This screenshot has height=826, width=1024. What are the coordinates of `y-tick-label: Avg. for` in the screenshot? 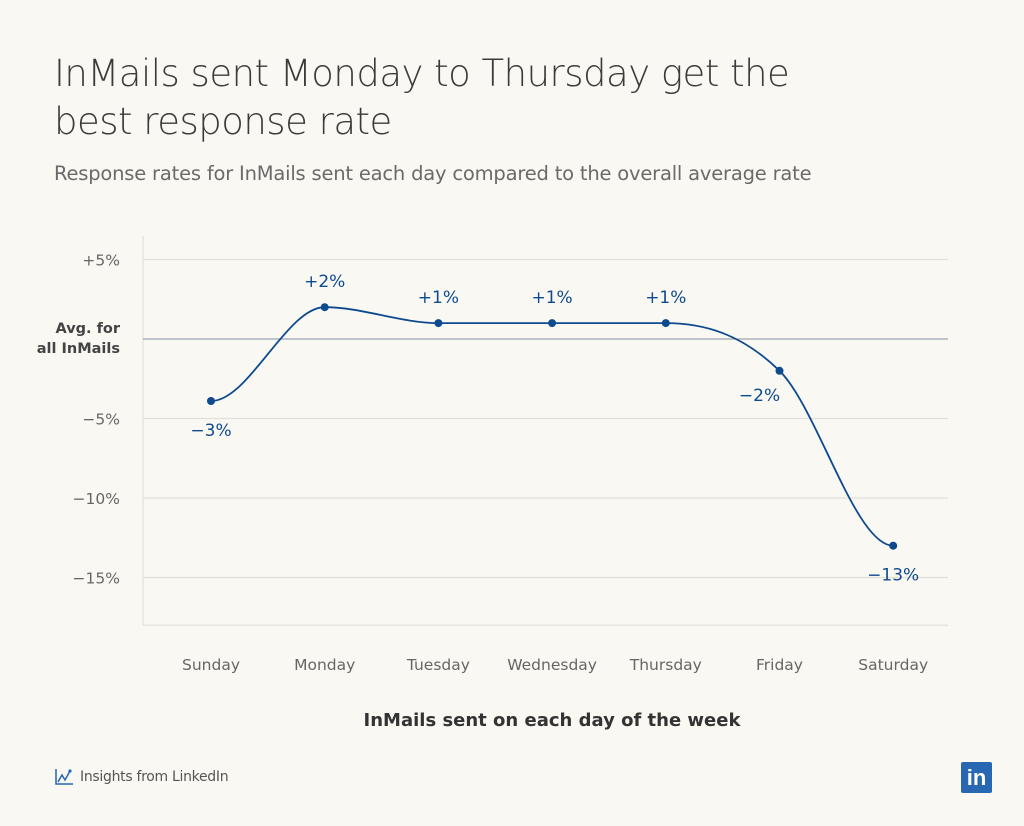 It's located at (87, 329).